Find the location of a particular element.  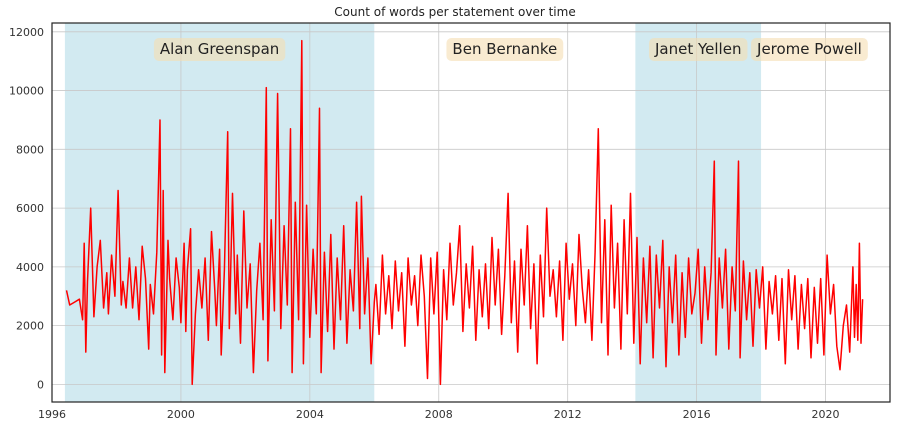

y-tick-label: 10000 is located at coordinates (26, 91).